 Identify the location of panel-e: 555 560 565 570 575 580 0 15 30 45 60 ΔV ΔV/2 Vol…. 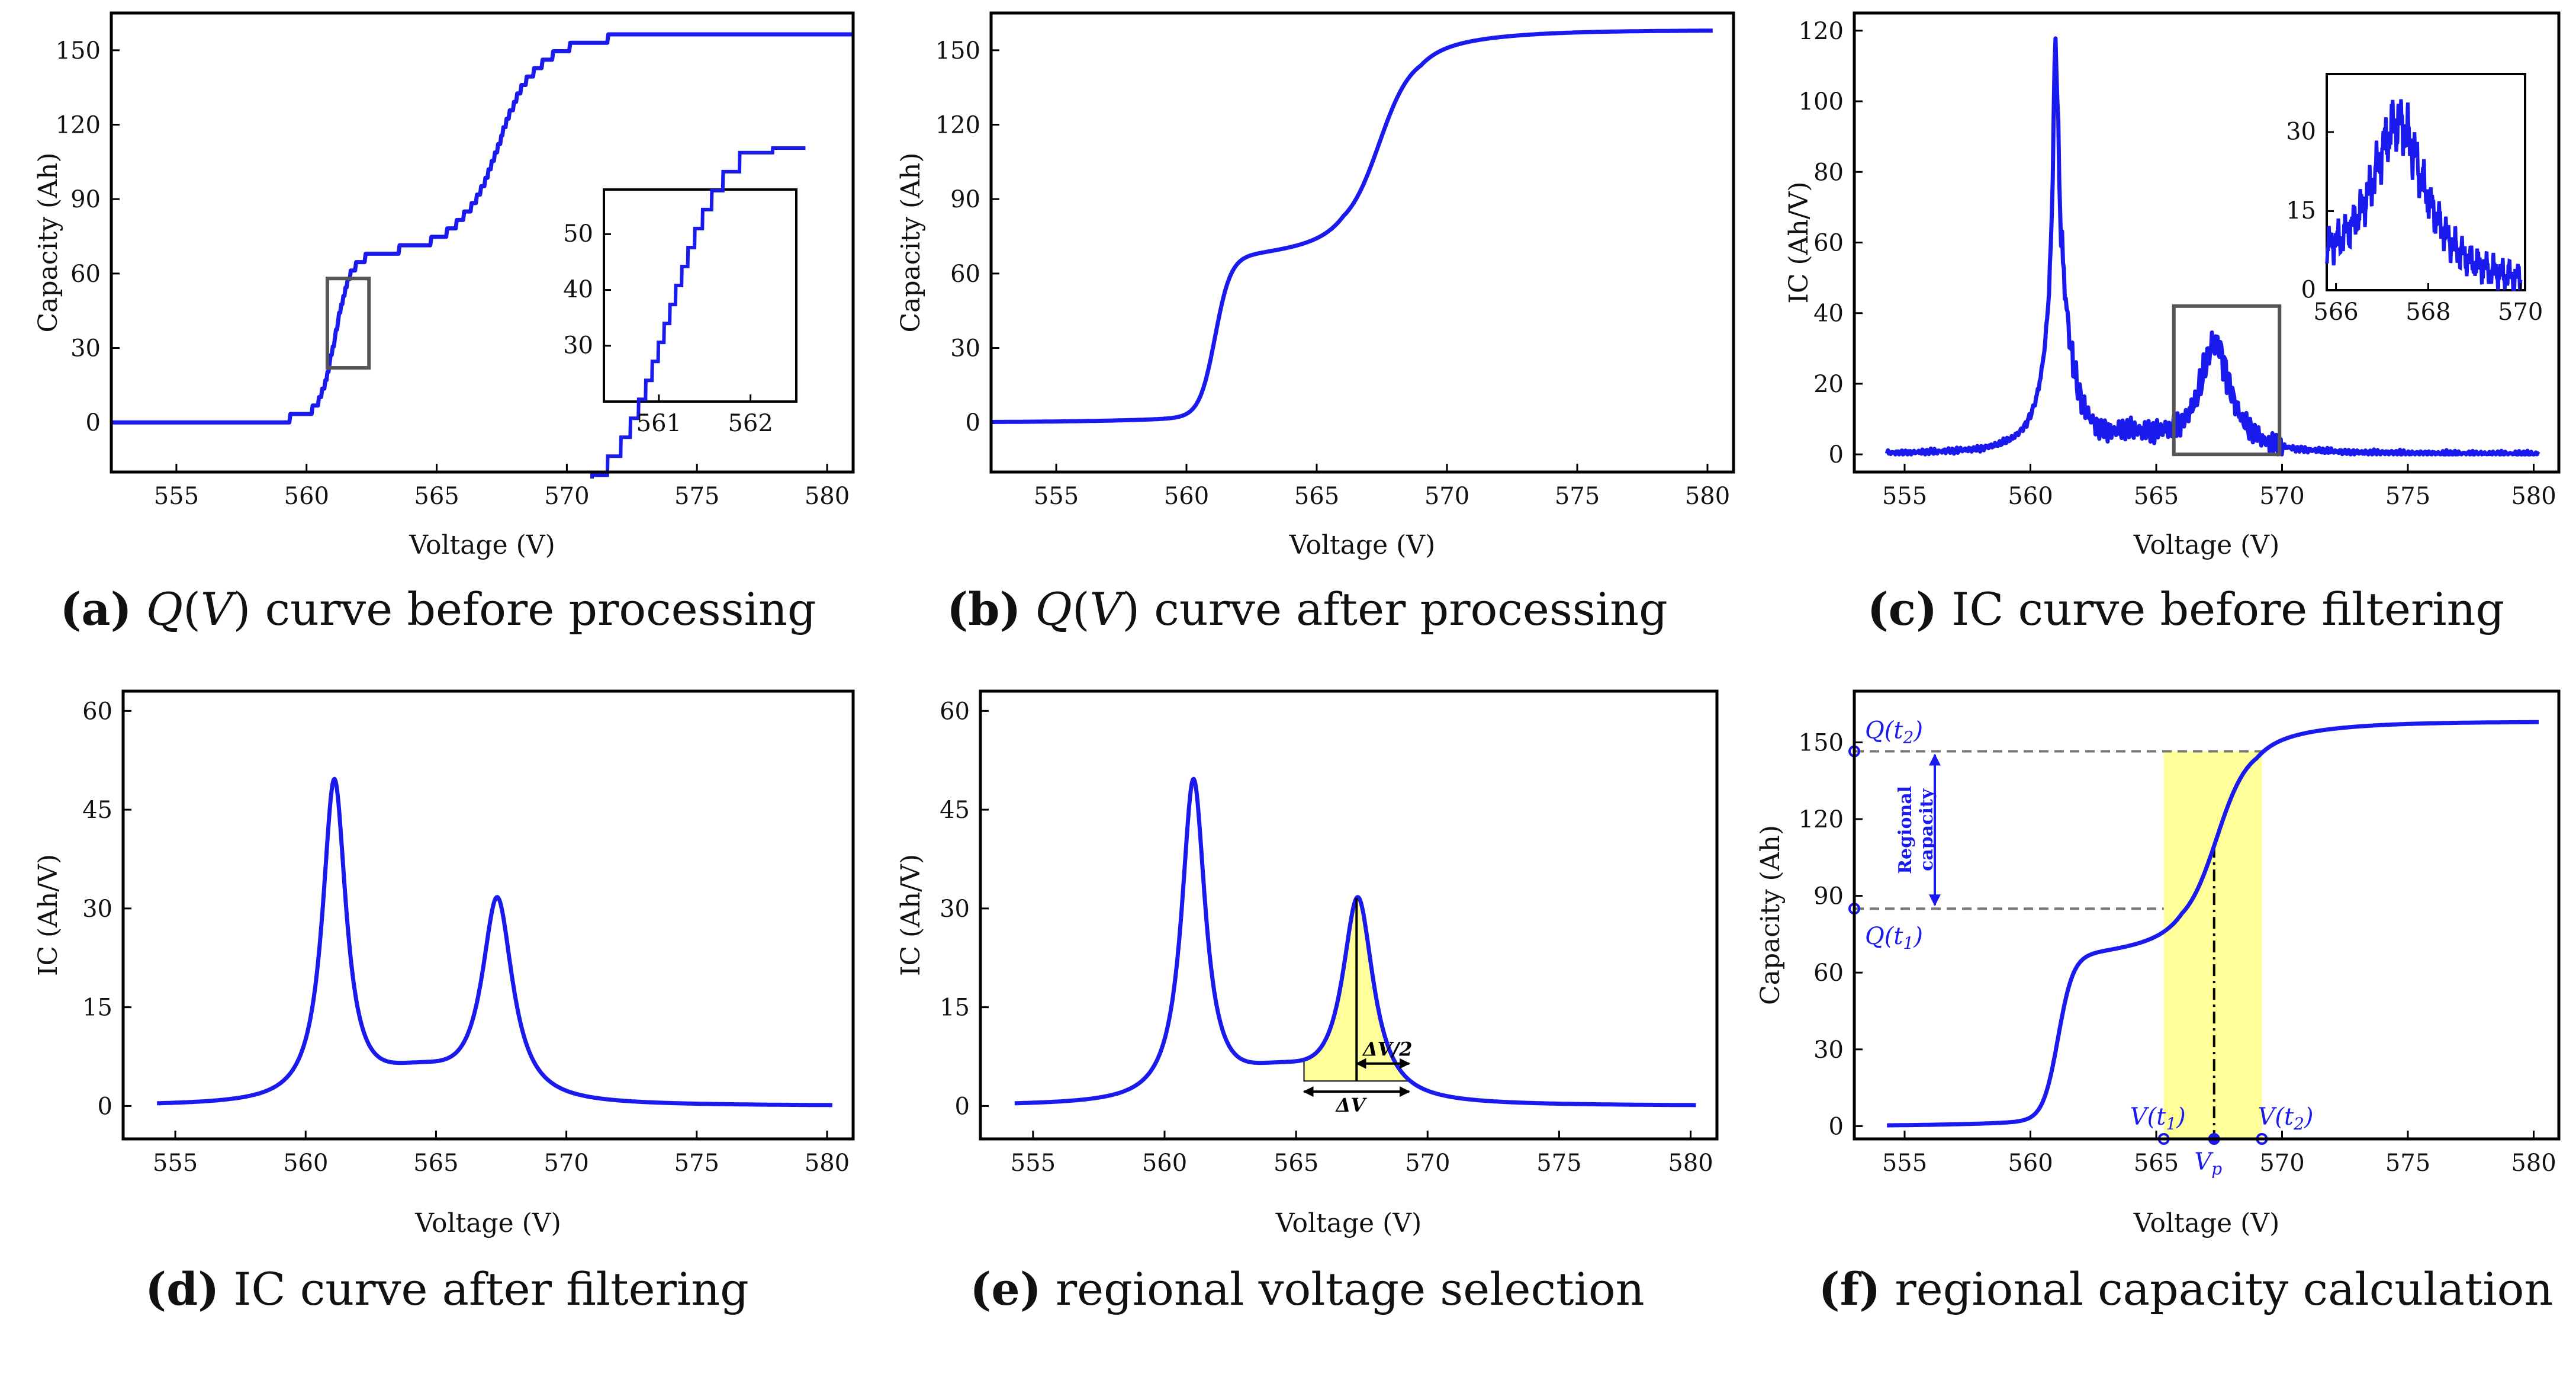
(1308, 1002).